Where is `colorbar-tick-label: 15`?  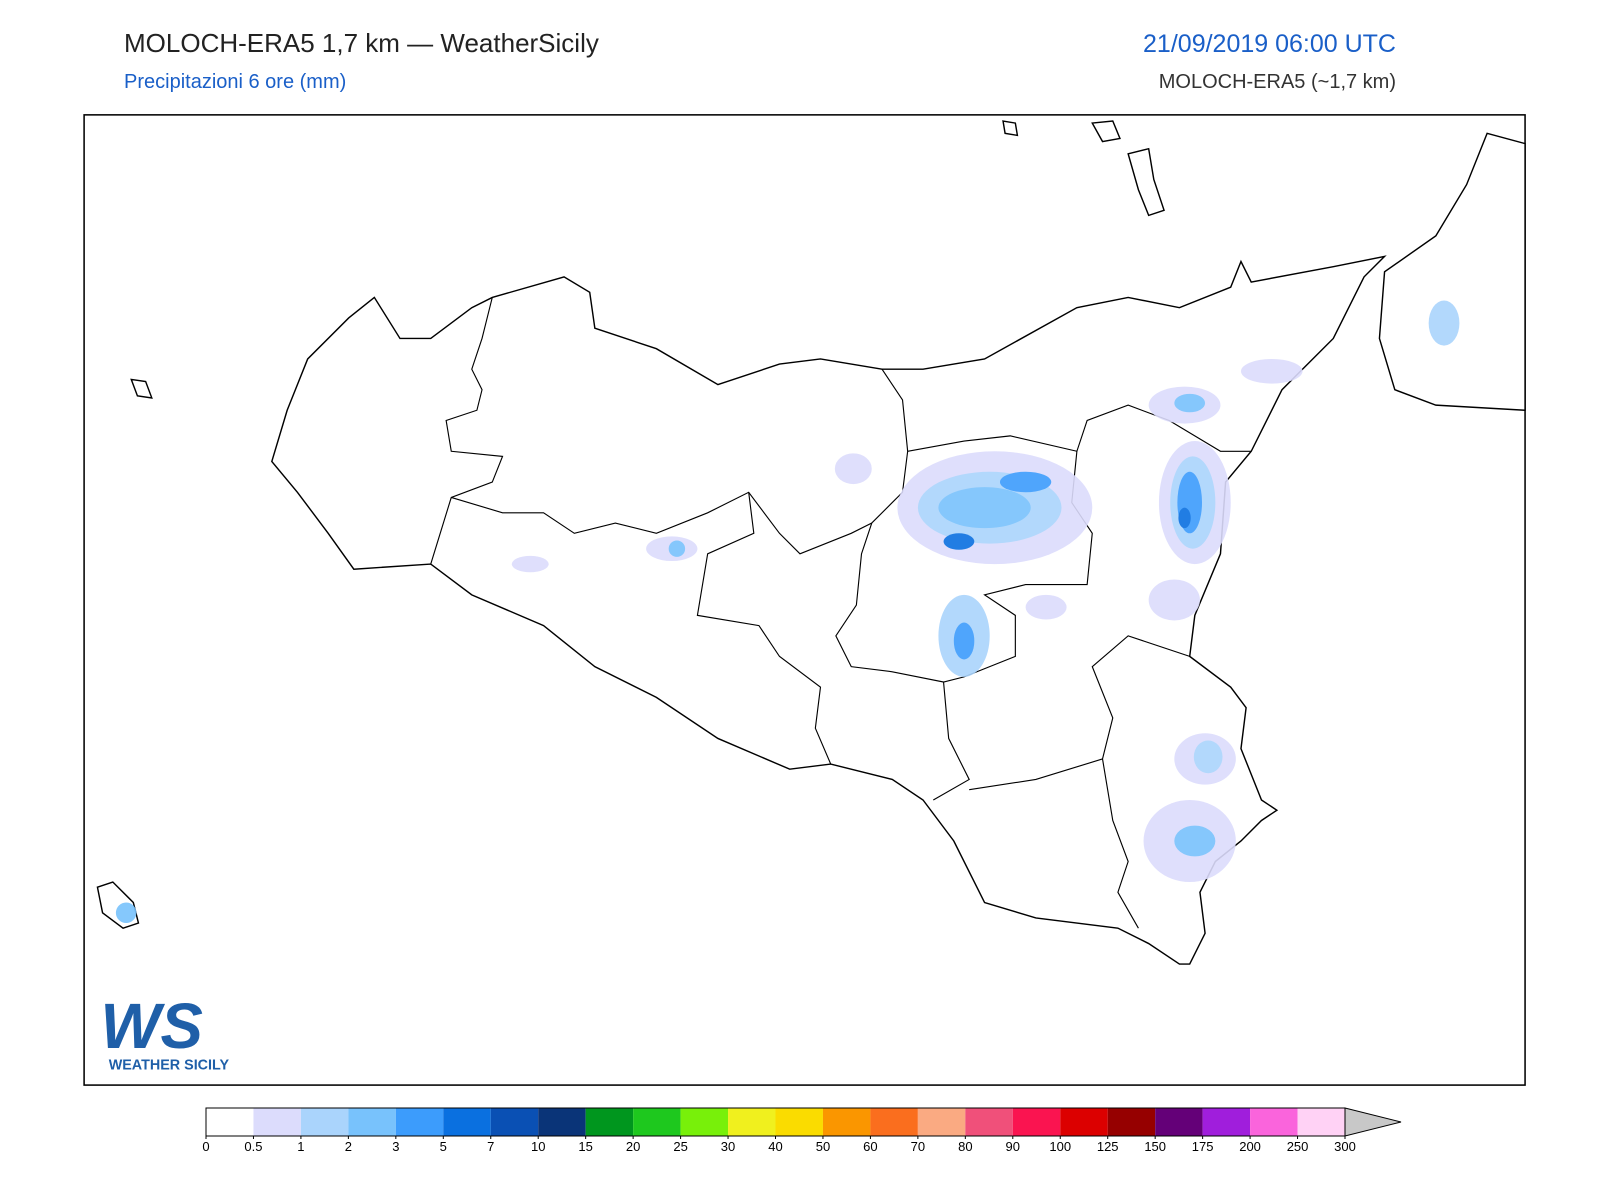
colorbar-tick-label: 15 is located at coordinates (585, 1146).